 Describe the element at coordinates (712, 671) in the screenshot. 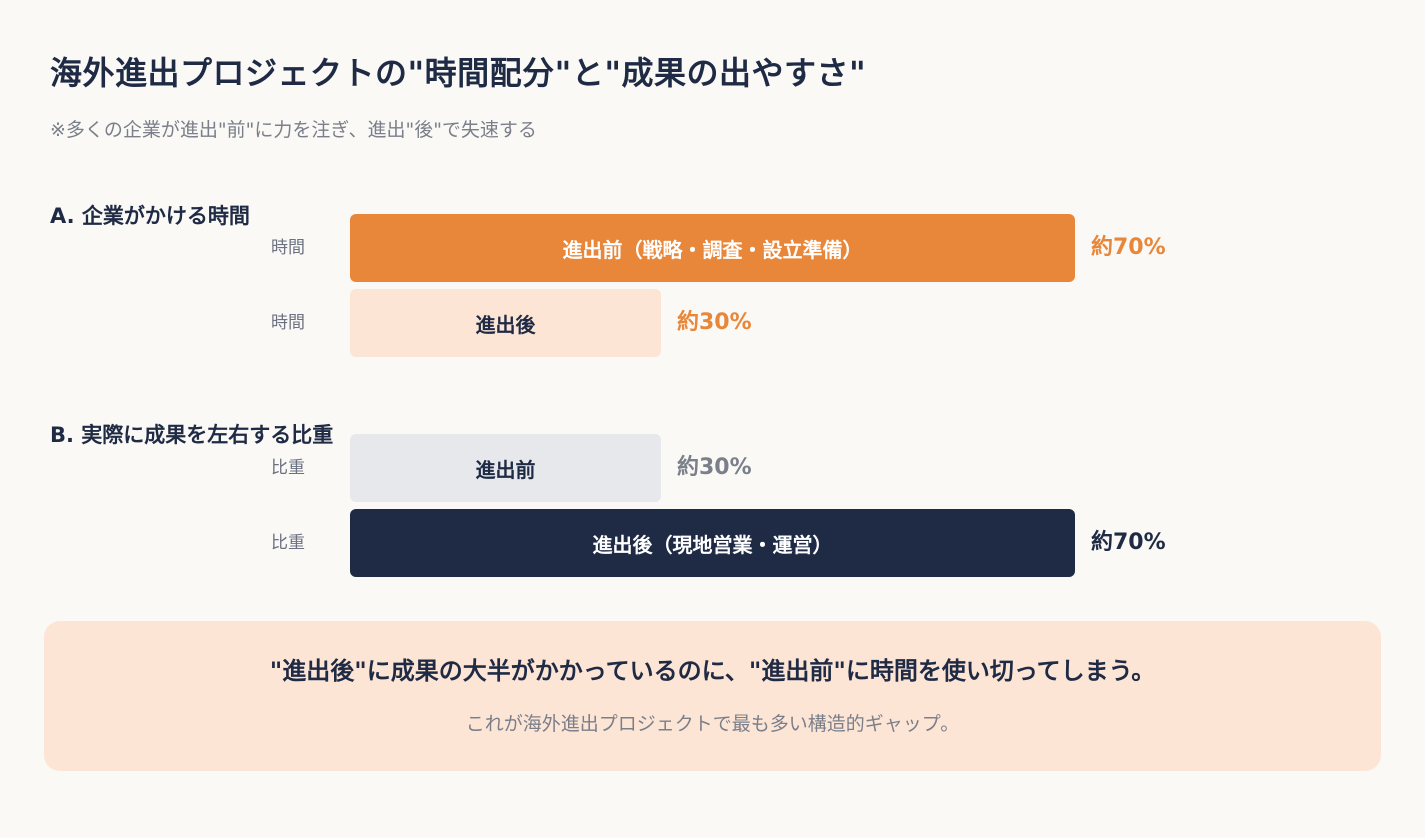

I see `callout-main-text: "進出後"に成果の大半がかかっているのに、"進出前"に時間を使い切ってしまう。` at that location.